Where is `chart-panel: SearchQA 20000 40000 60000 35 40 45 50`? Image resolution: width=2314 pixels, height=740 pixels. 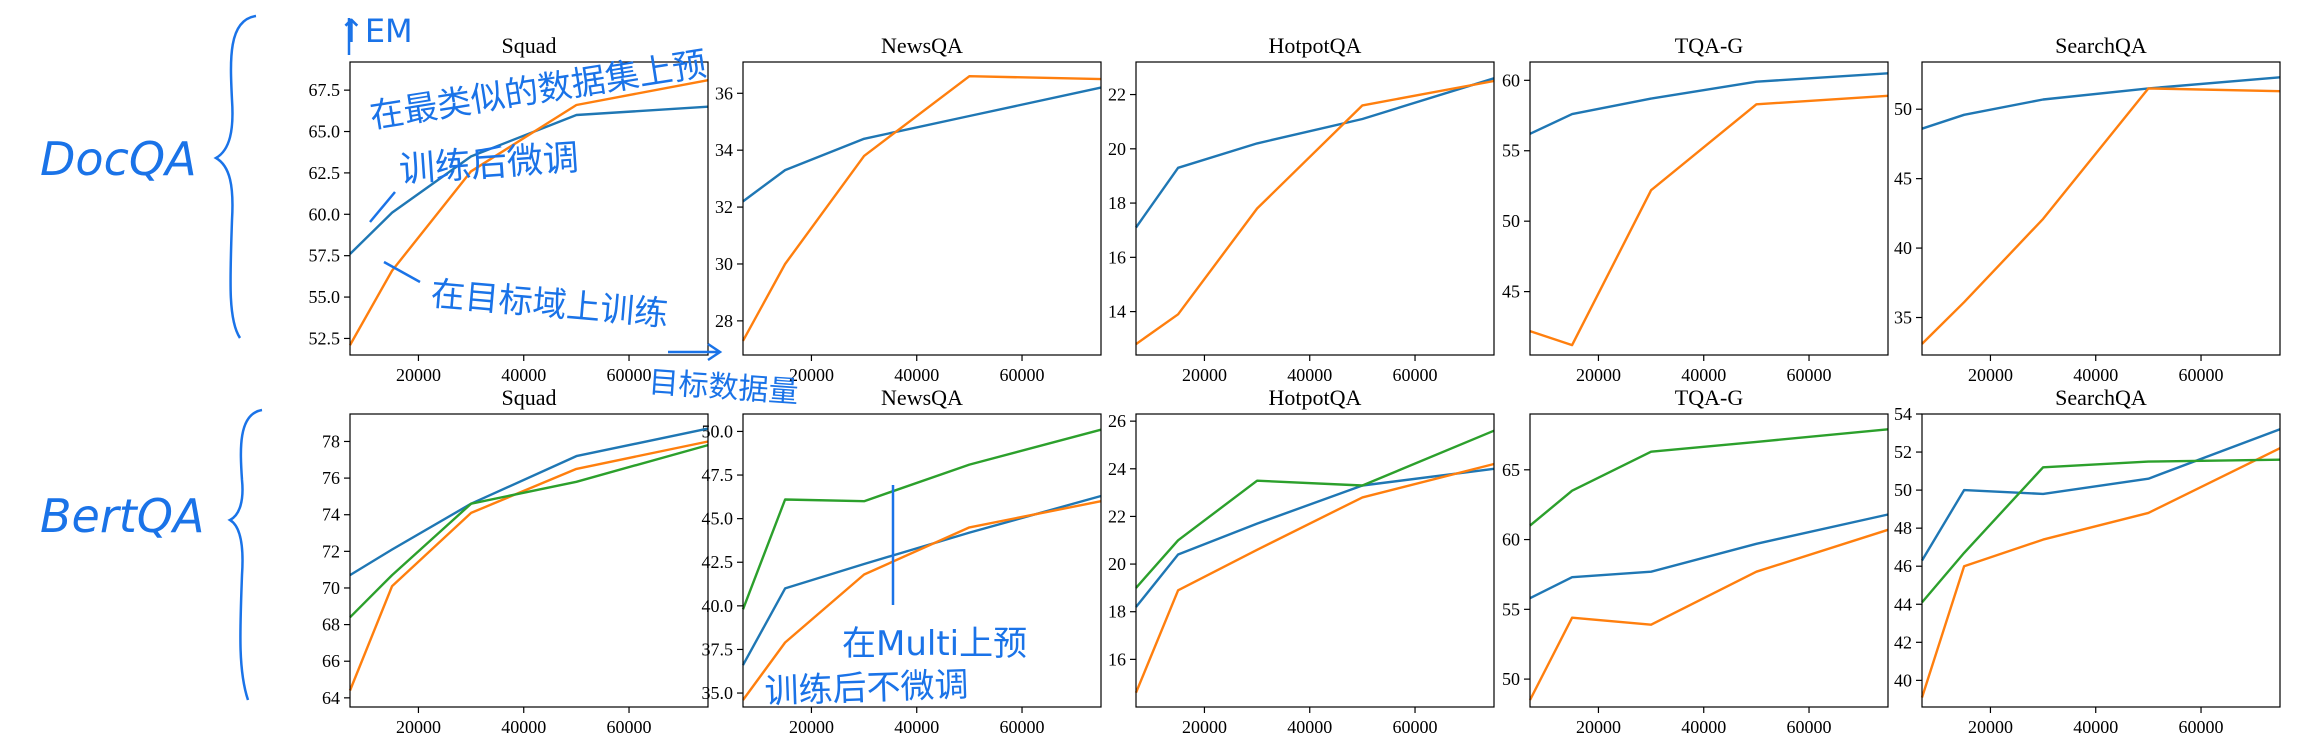
chart-panel: SearchQA 20000 40000 60000 35 40 45 50 is located at coordinates (2087, 209).